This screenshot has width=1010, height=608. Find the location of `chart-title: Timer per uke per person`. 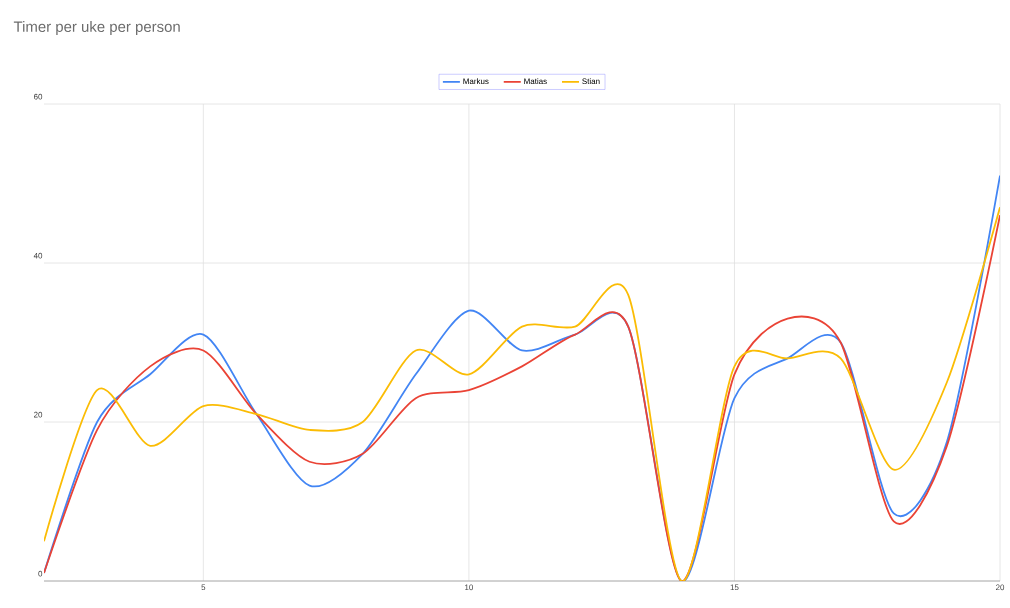

chart-title: Timer per uke per person is located at coordinates (96, 28).